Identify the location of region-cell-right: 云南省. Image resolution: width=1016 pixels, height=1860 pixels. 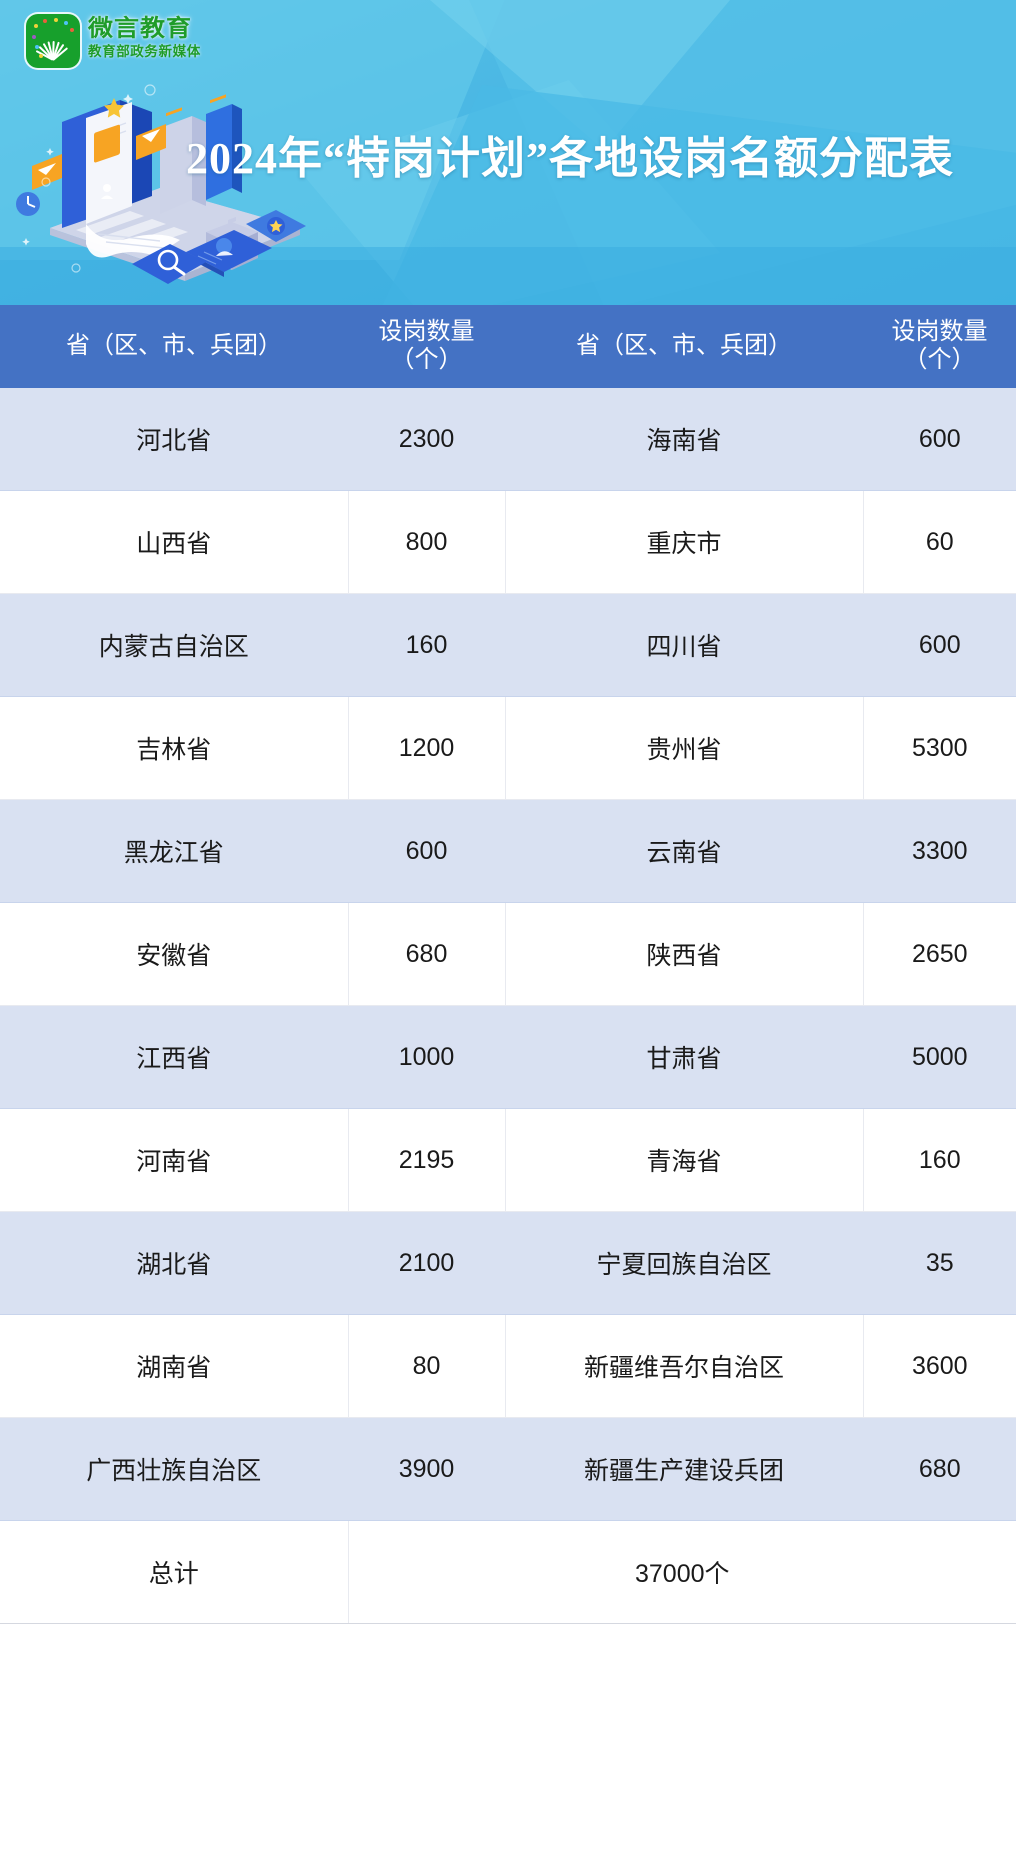
(684, 851).